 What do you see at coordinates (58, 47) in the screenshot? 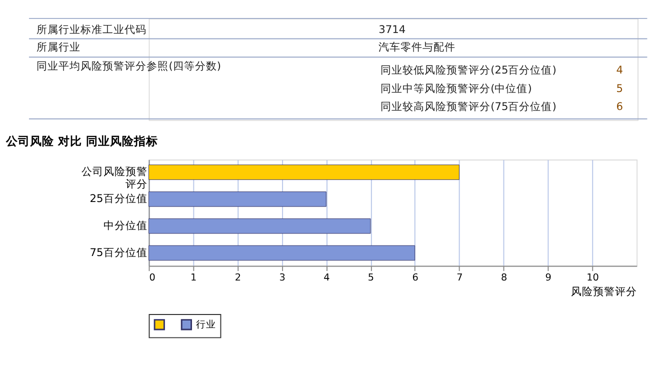
I see `text: 所属行业` at bounding box center [58, 47].